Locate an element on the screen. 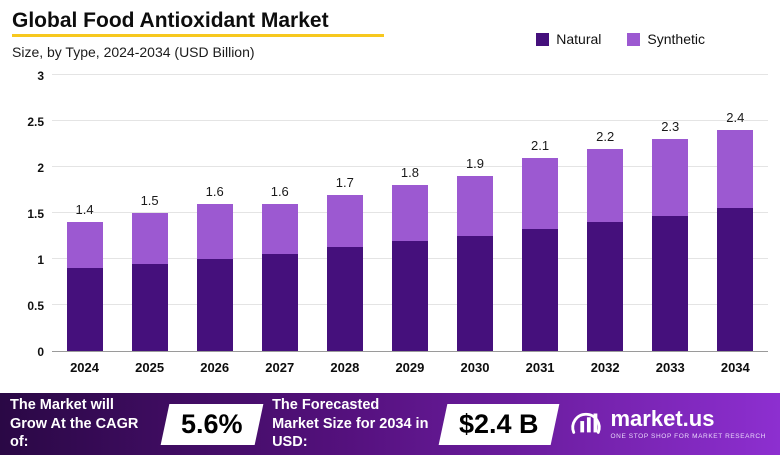 The height and width of the screenshot is (455, 780). legend-swatch-synthetic is located at coordinates (634, 39).